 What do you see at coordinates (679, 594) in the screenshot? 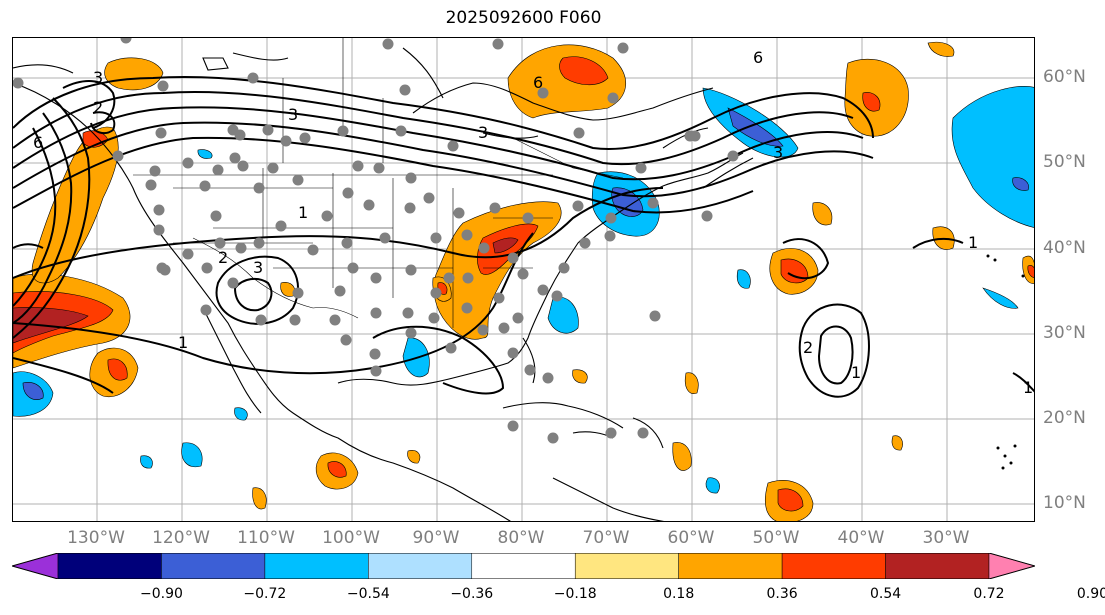
I see `colorbar-tick-label: 0.18` at bounding box center [679, 594].